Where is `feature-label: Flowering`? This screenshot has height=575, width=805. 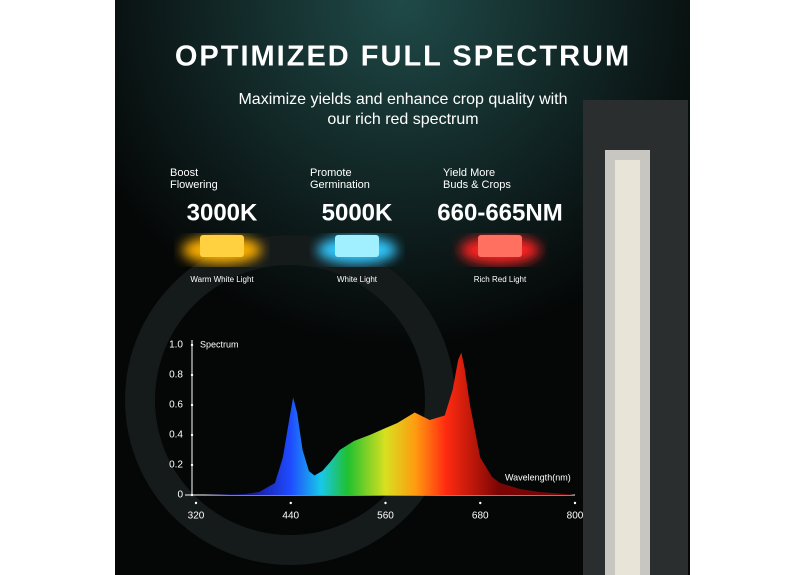 feature-label: Flowering is located at coordinates (194, 185).